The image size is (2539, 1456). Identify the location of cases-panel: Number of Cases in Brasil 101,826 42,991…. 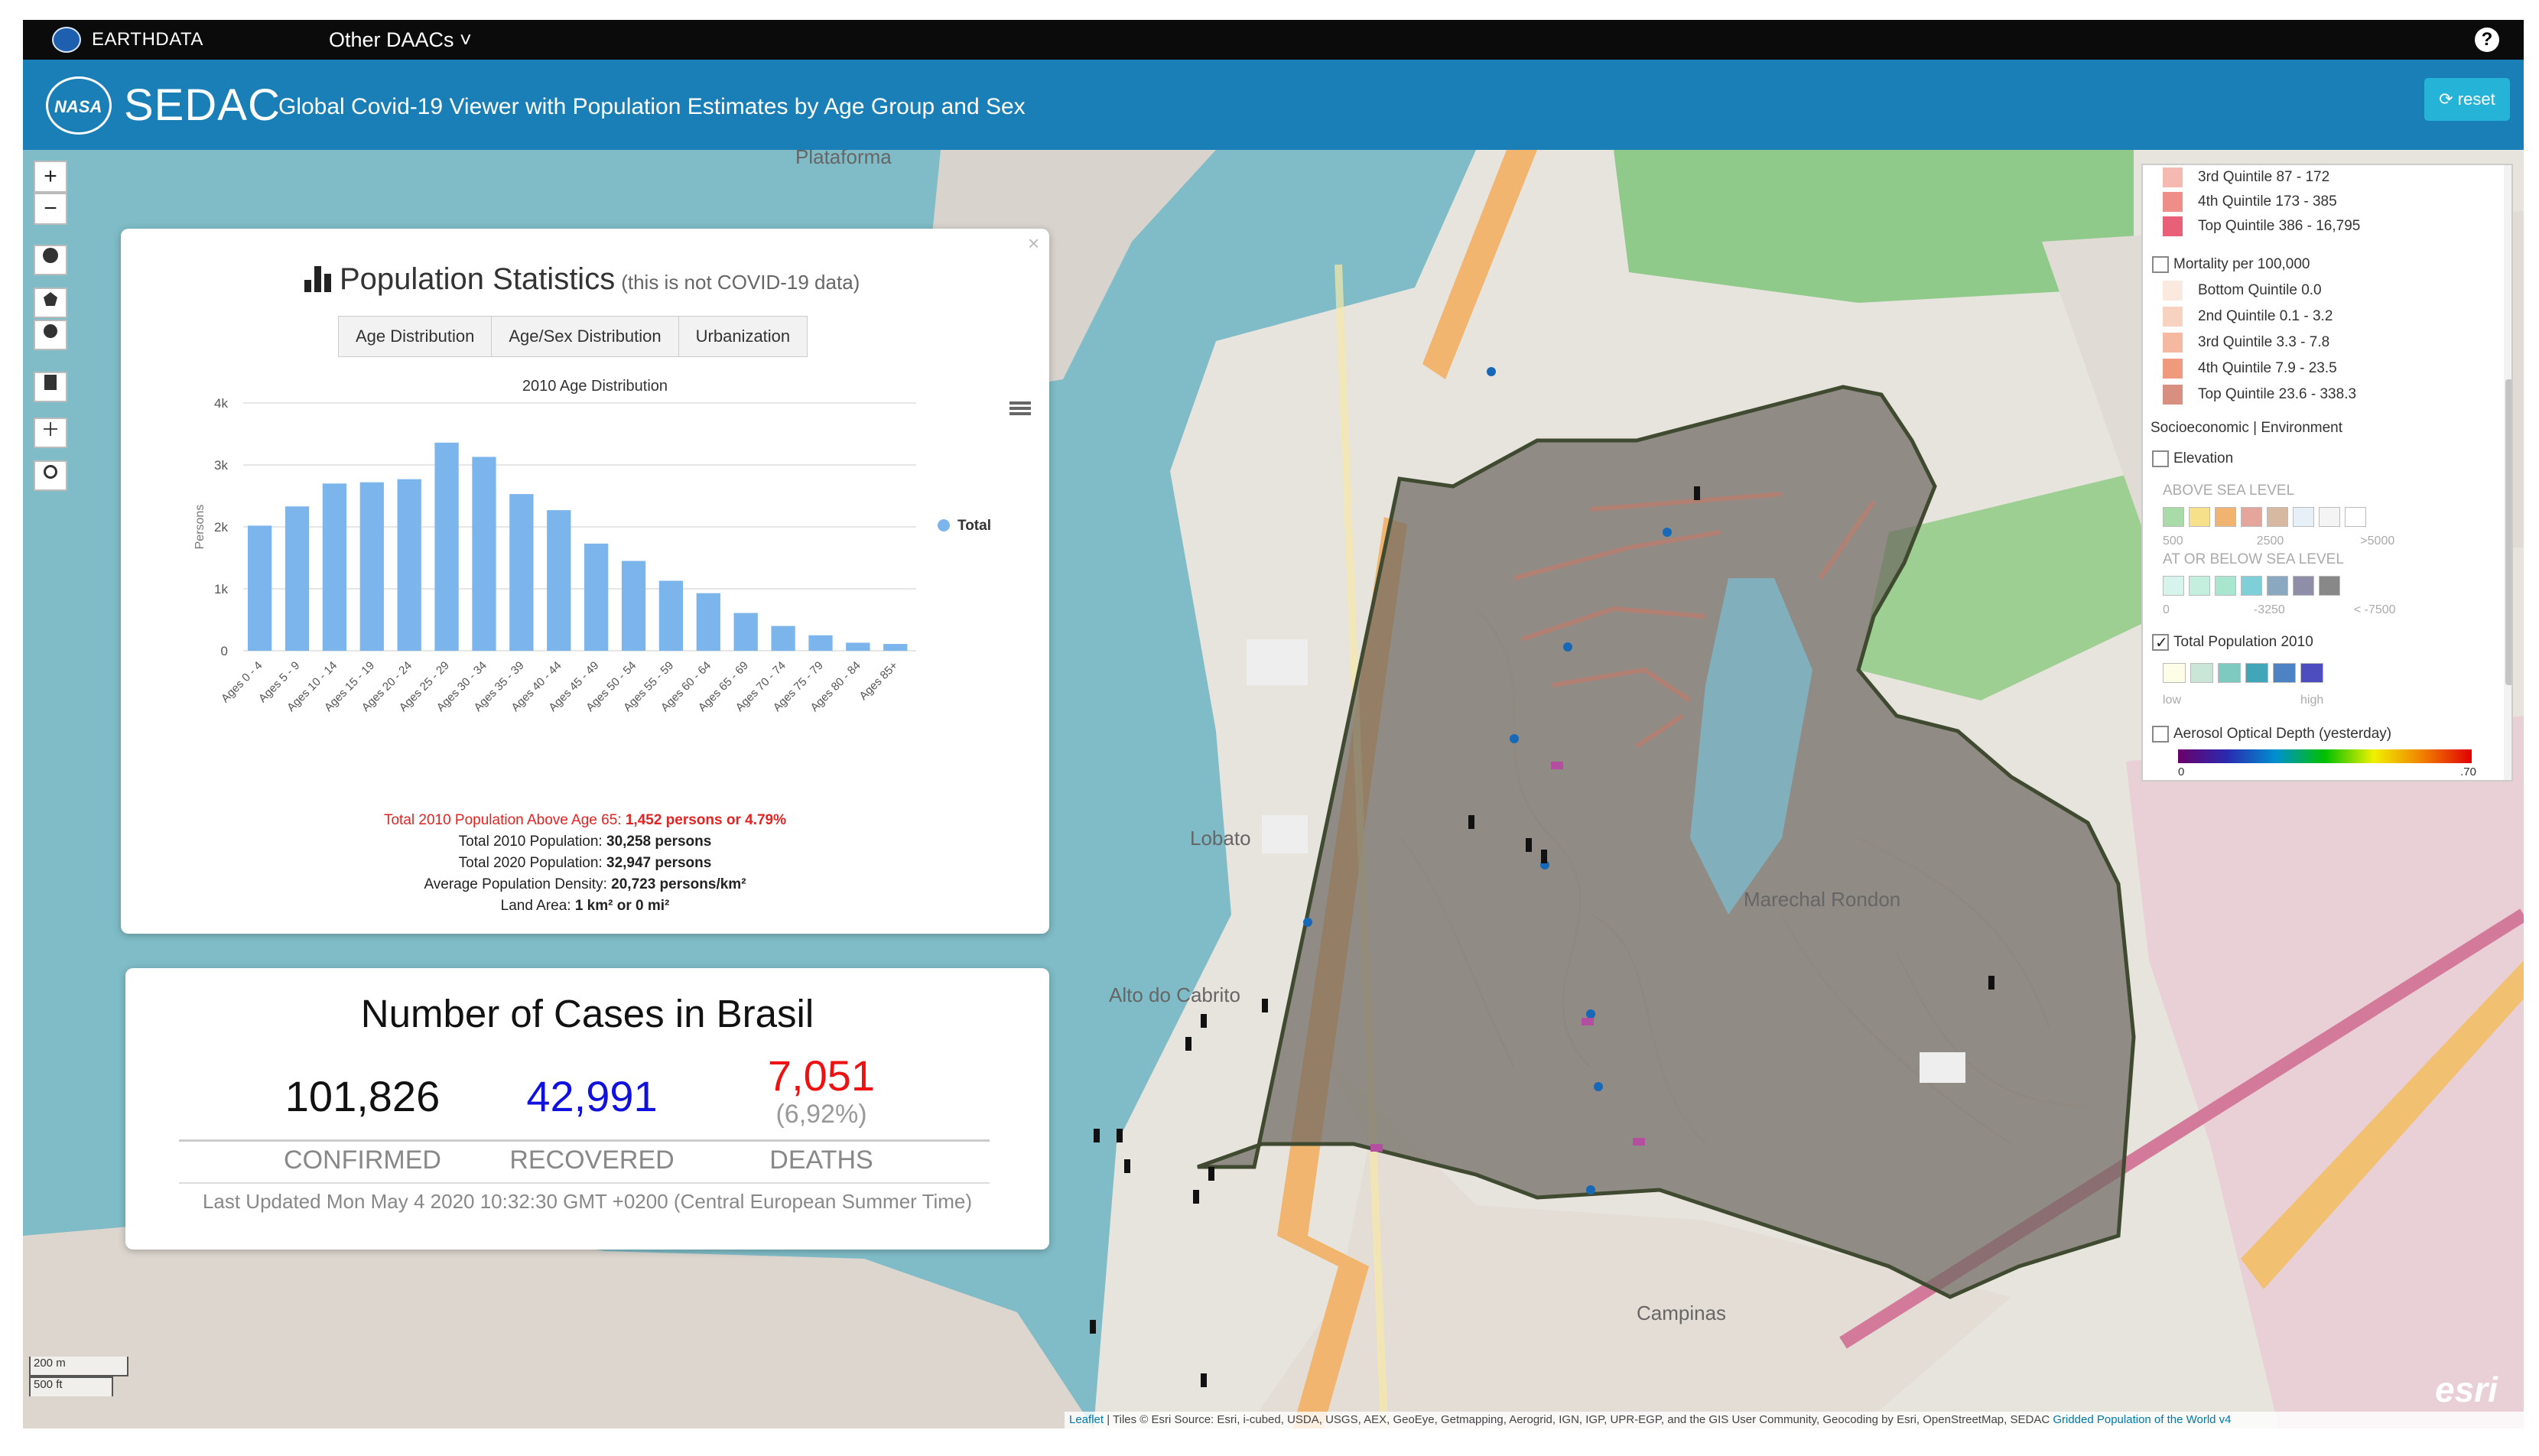
(587, 1109).